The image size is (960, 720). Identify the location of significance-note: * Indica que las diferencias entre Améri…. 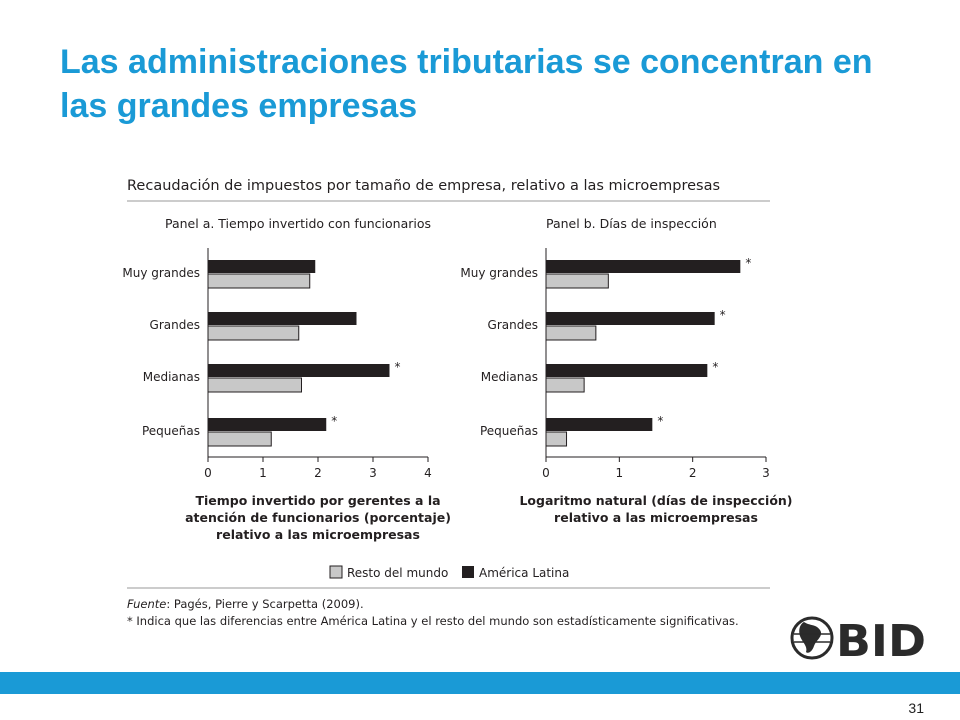
(433, 621).